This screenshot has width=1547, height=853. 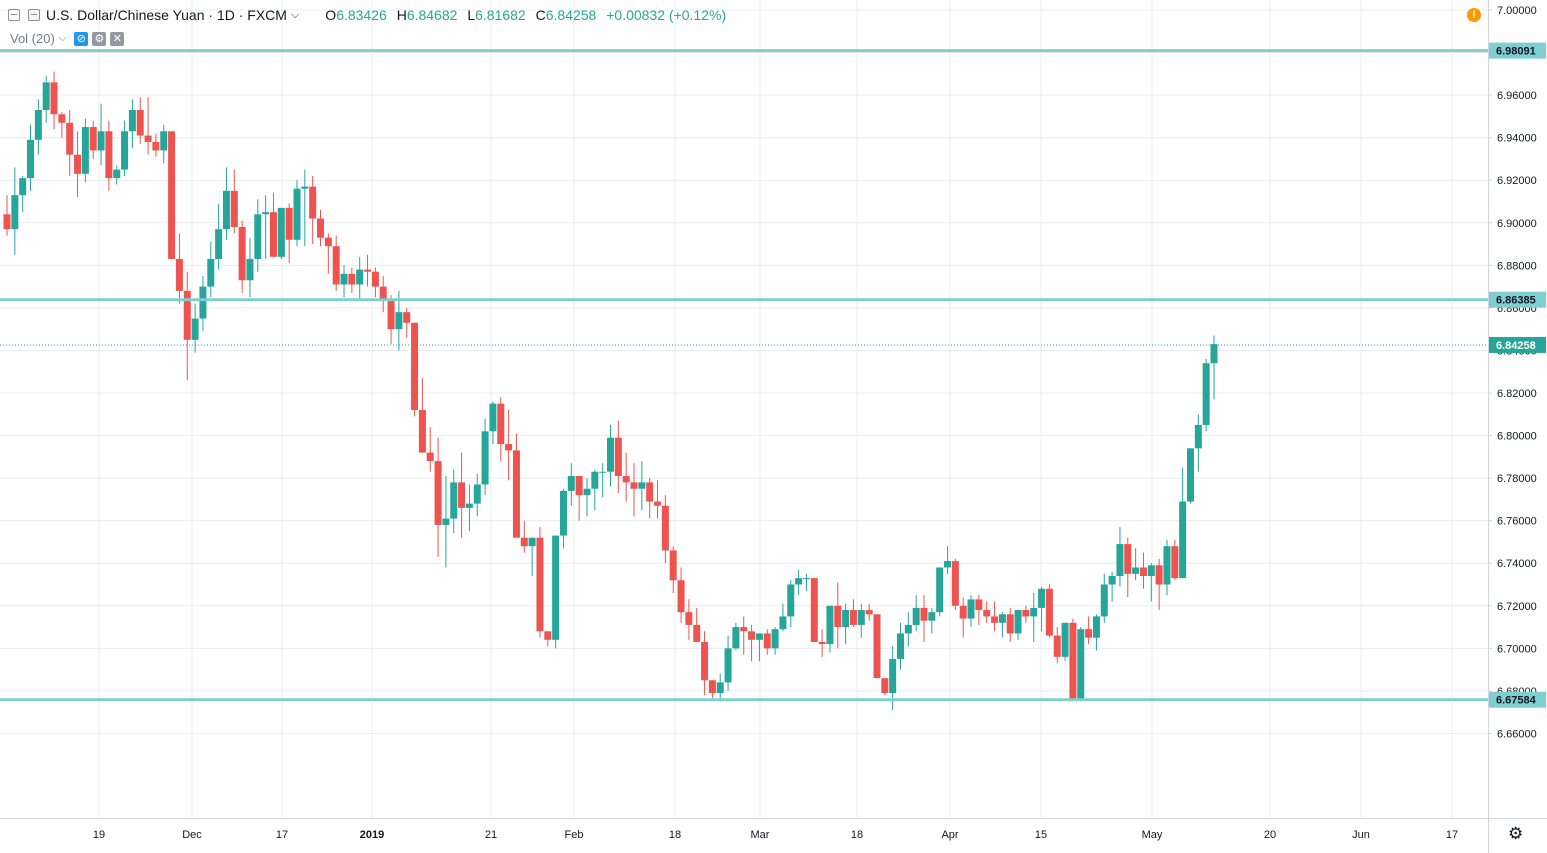 What do you see at coordinates (1517, 344) in the screenshot?
I see `last-price-label-bg` at bounding box center [1517, 344].